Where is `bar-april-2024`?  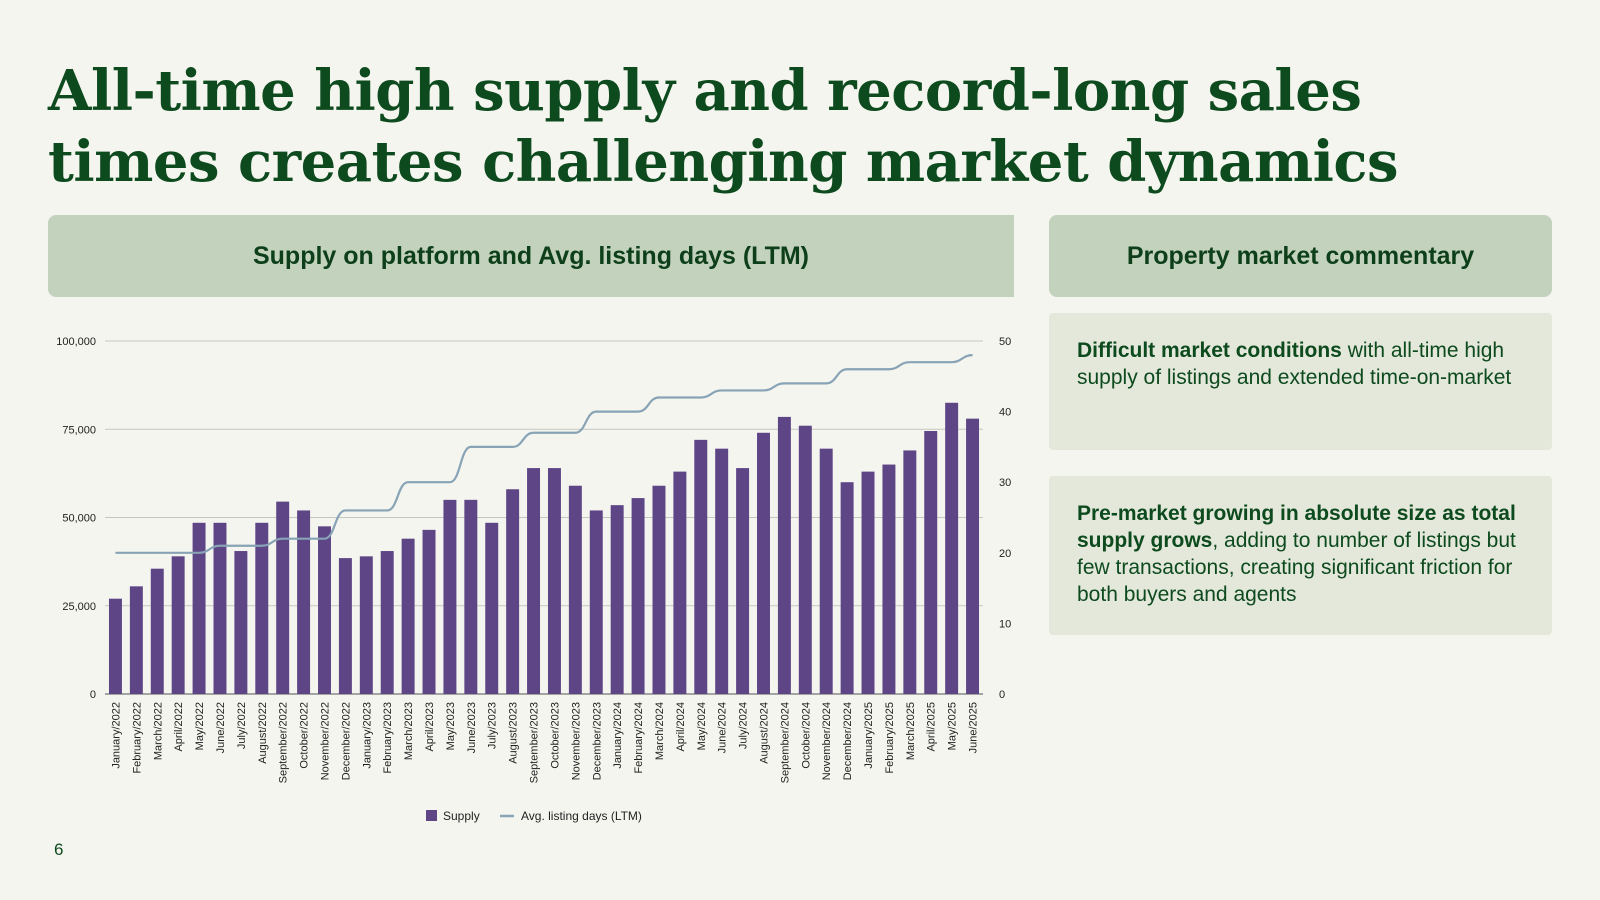 bar-april-2024 is located at coordinates (680, 582).